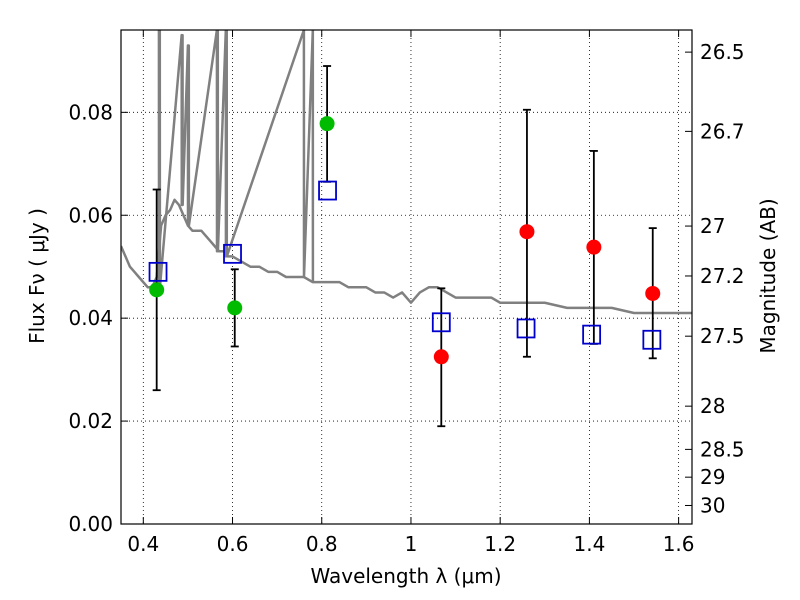 This screenshot has height=600, width=800. What do you see at coordinates (405, 576) in the screenshot?
I see `x-axis-title: Wavelength λ (μm)` at bounding box center [405, 576].